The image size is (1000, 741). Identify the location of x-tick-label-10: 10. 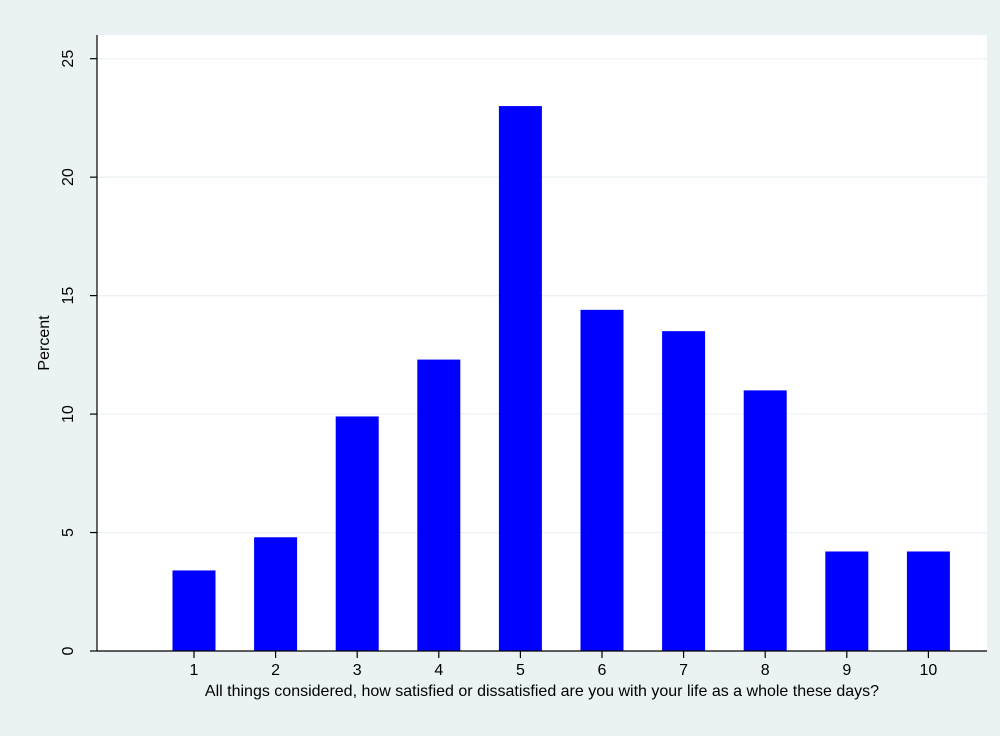
(929, 670).